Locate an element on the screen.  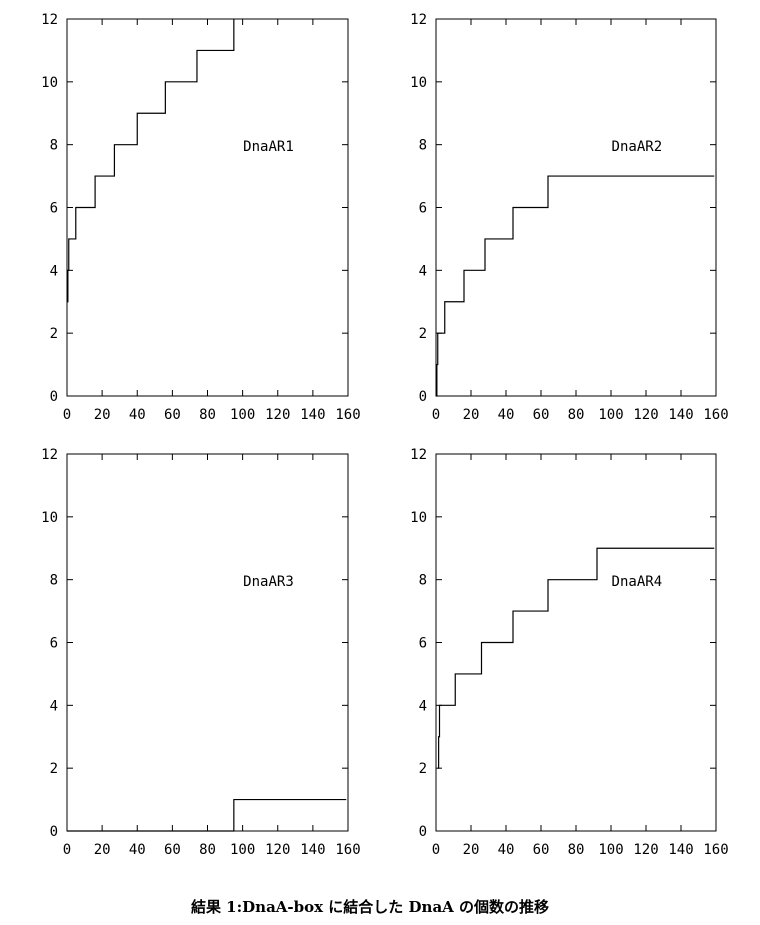
series-label: DnaAR2 is located at coordinates (637, 147).